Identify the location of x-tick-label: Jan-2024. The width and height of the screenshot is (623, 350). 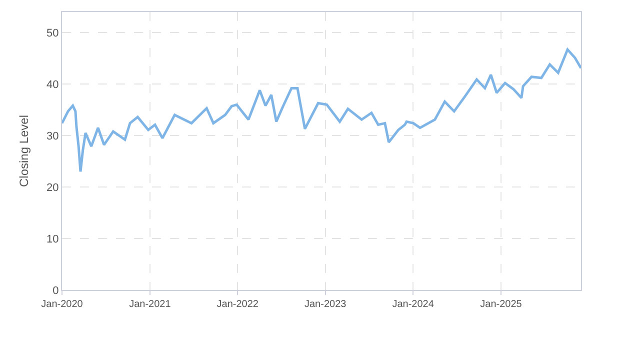
(413, 304).